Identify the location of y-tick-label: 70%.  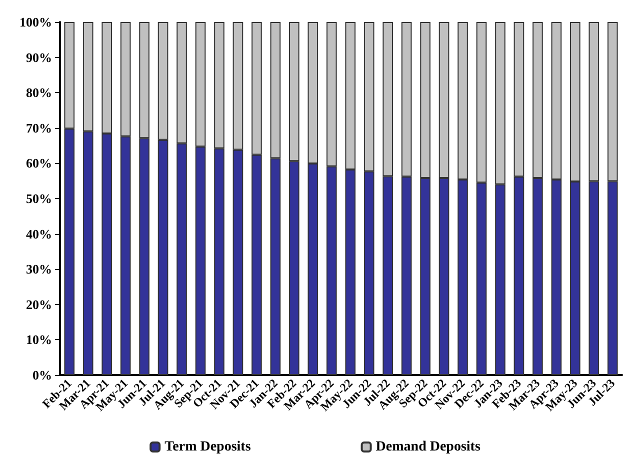
(39, 128).